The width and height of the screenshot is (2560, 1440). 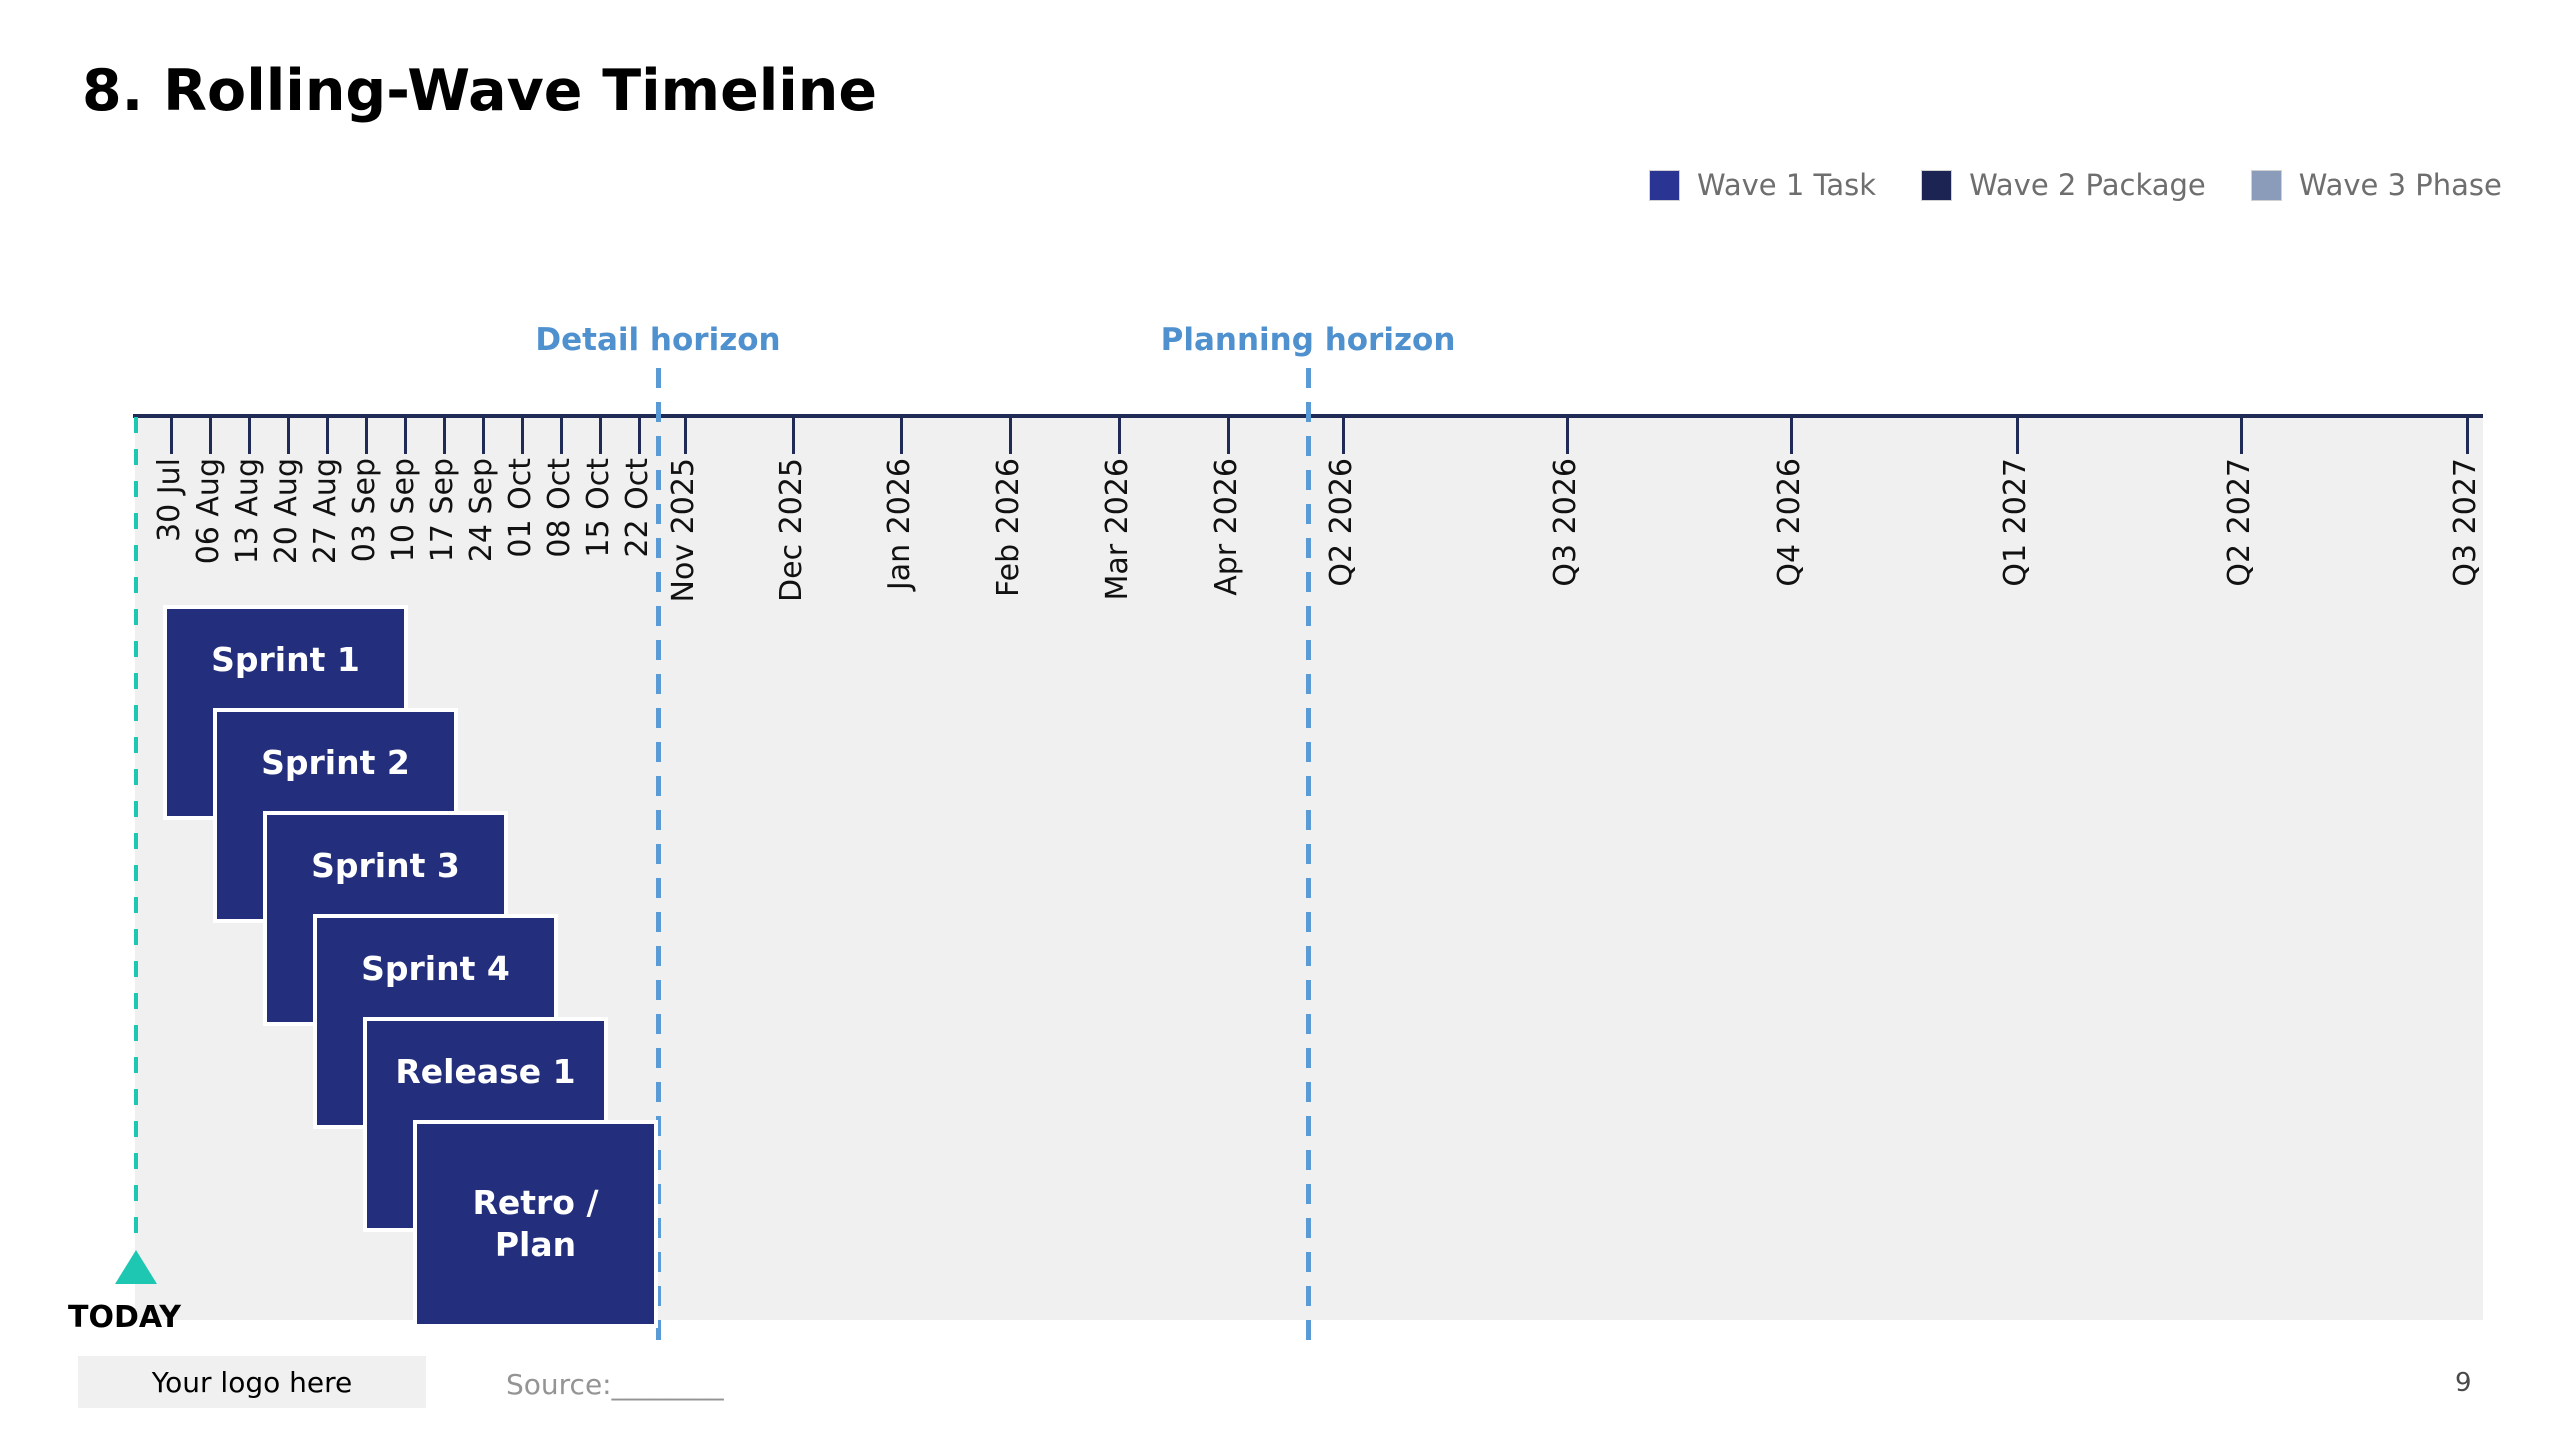 I want to click on source-text: Source:________, so click(x=615, y=1384).